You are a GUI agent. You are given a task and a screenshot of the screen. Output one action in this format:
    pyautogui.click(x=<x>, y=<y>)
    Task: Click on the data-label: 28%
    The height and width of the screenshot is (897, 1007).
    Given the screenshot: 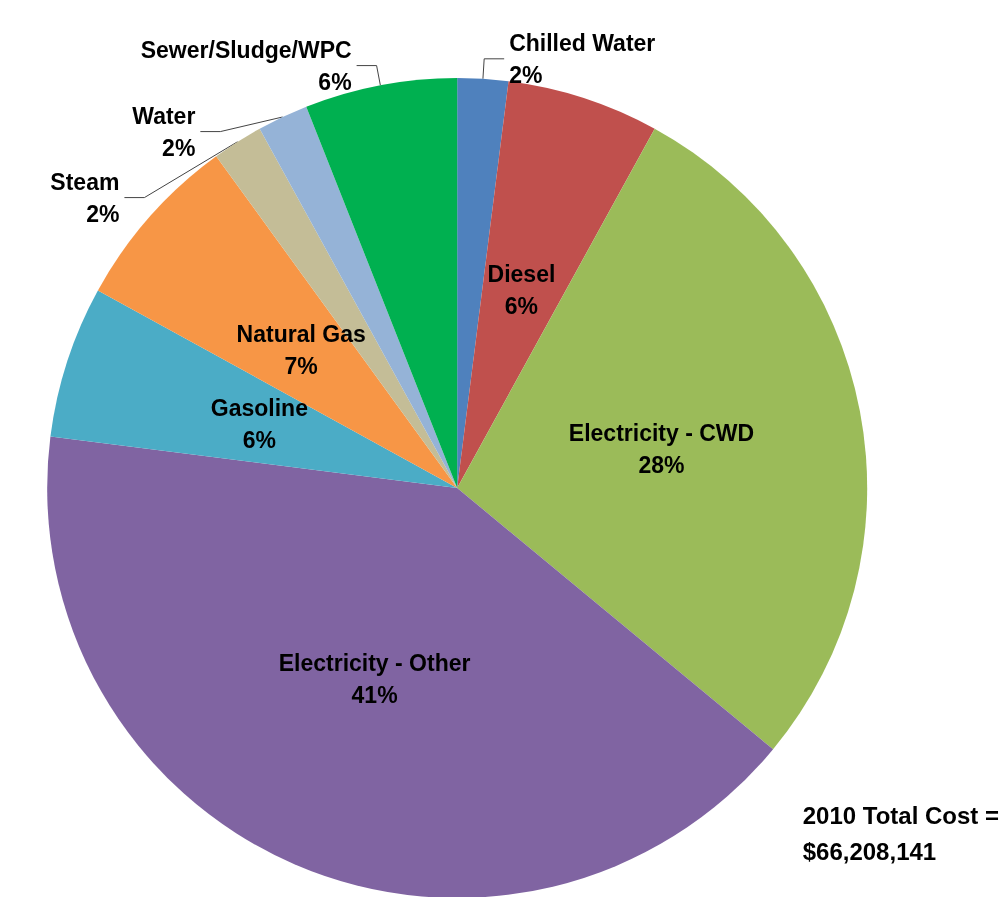 What is the action you would take?
    pyautogui.click(x=661, y=464)
    